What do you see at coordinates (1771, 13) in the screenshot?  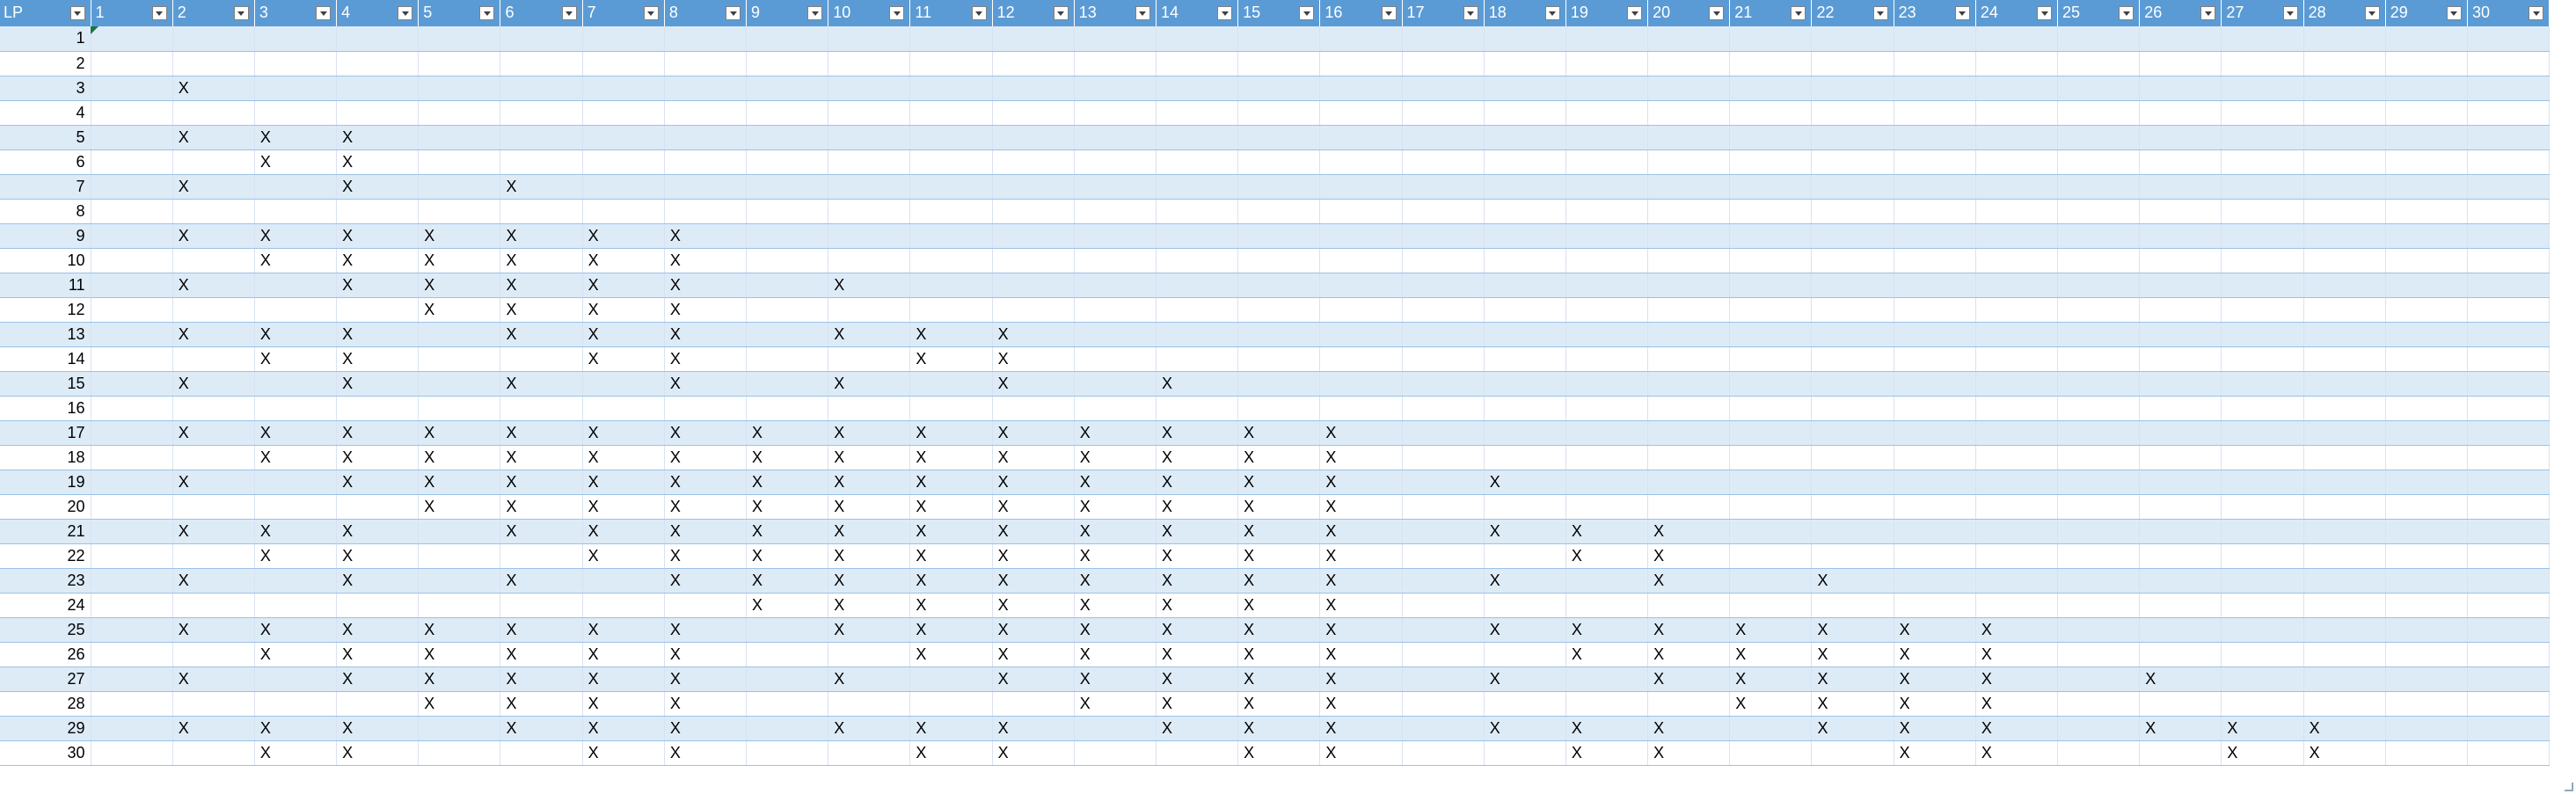 I see `column-header-21: 21` at bounding box center [1771, 13].